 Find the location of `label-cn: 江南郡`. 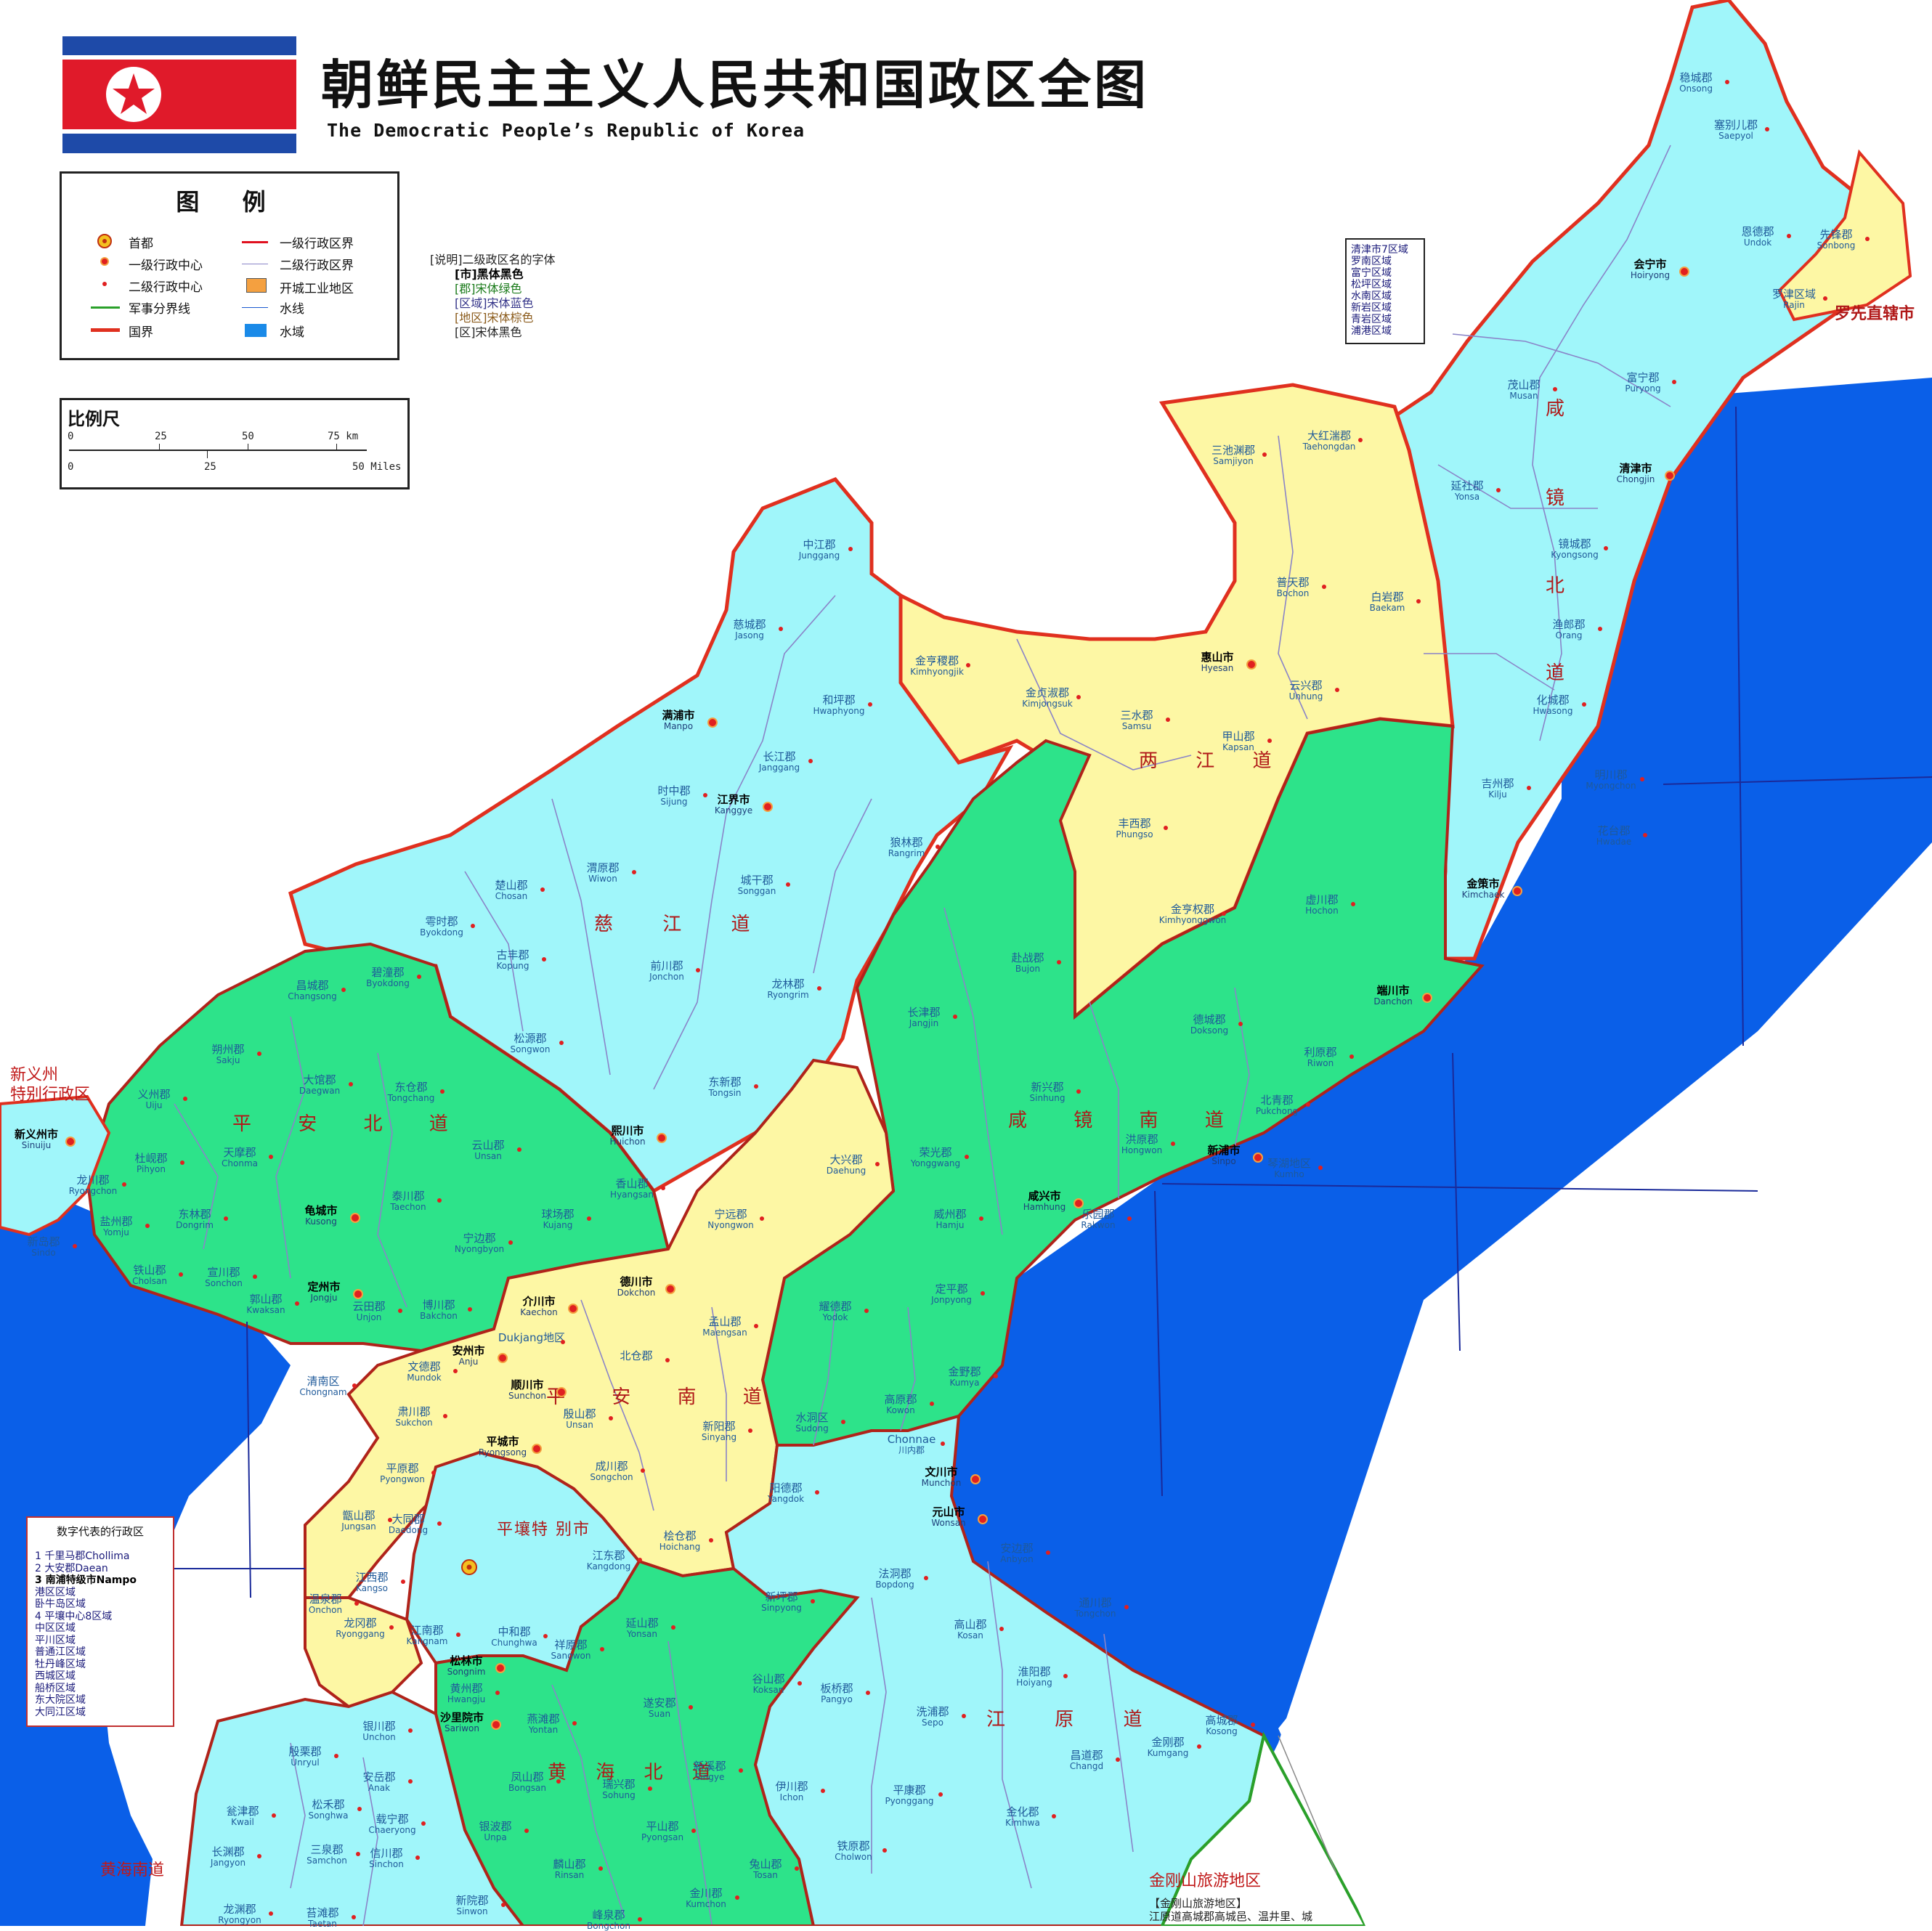

label-cn: 江南郡 is located at coordinates (427, 1630).